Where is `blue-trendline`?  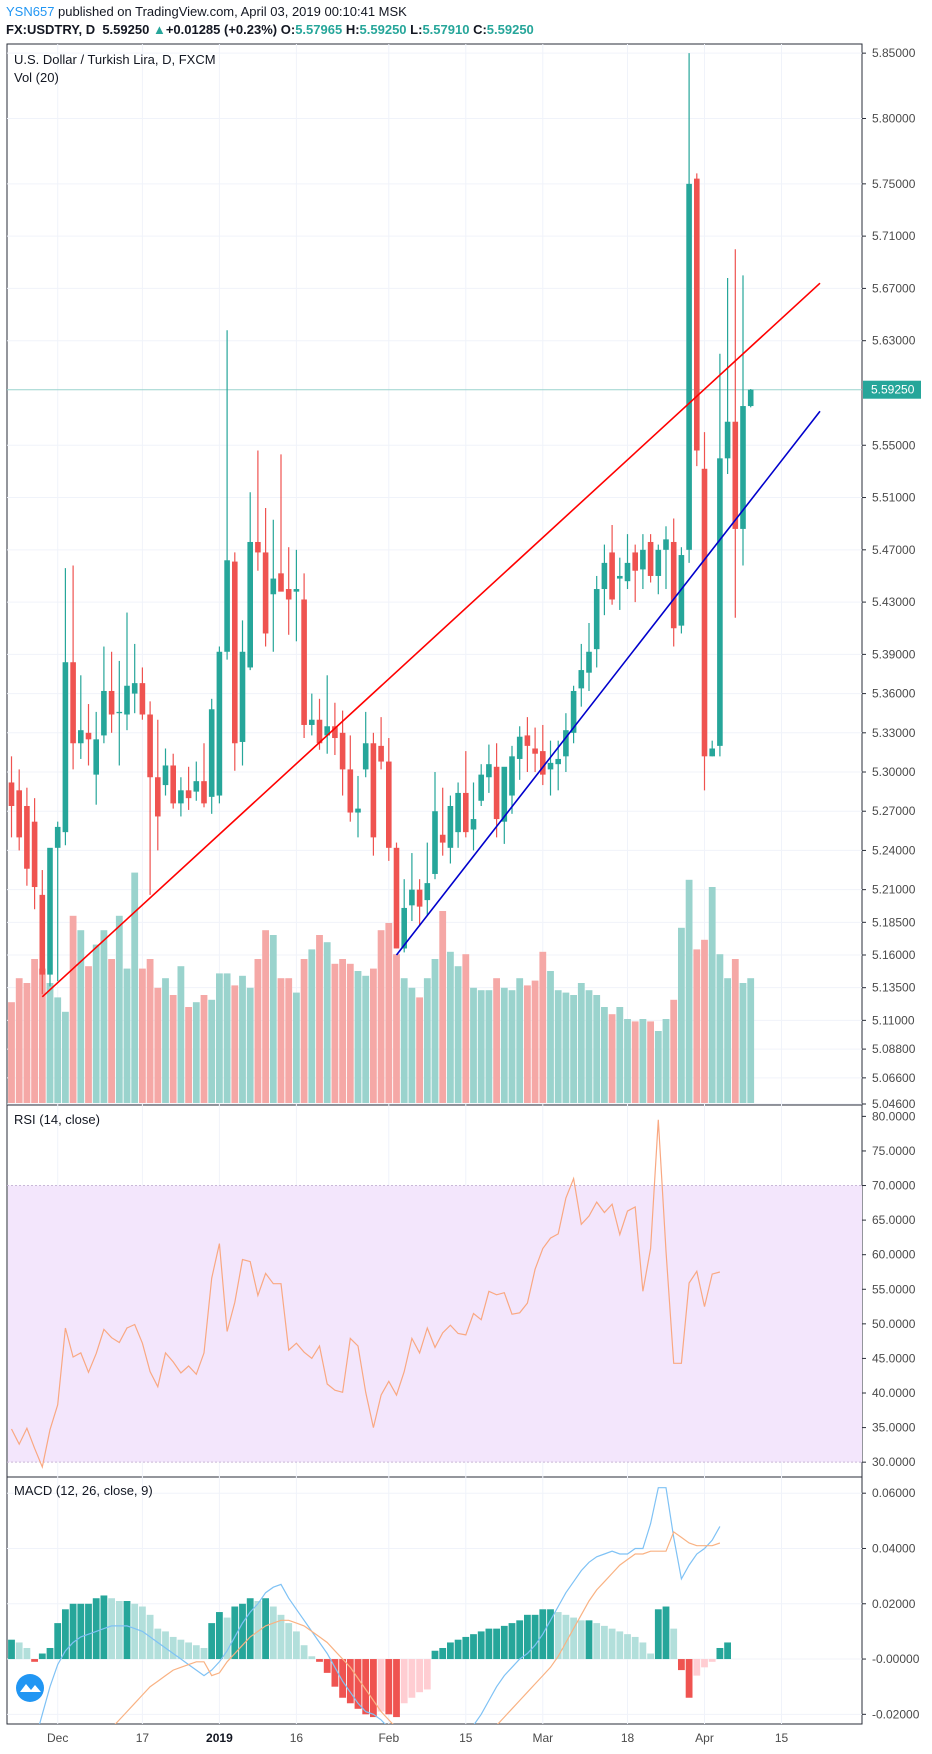
blue-trendline is located at coordinates (608, 683).